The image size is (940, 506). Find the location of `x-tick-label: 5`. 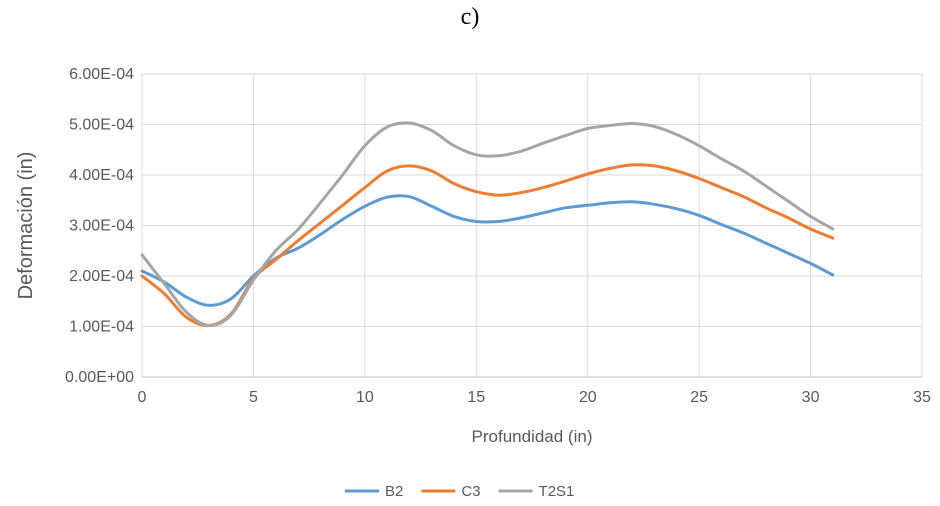

x-tick-label: 5 is located at coordinates (253, 397).